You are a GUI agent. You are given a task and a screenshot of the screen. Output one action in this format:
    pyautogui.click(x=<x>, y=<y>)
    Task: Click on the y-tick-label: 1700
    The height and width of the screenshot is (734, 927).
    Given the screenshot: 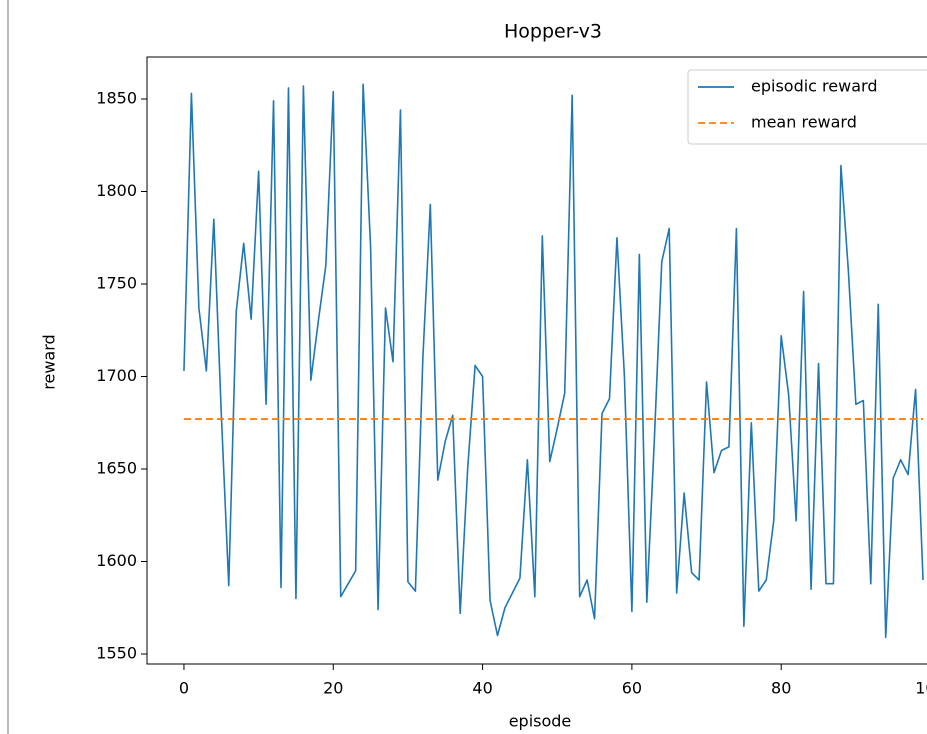 What is the action you would take?
    pyautogui.click(x=116, y=375)
    